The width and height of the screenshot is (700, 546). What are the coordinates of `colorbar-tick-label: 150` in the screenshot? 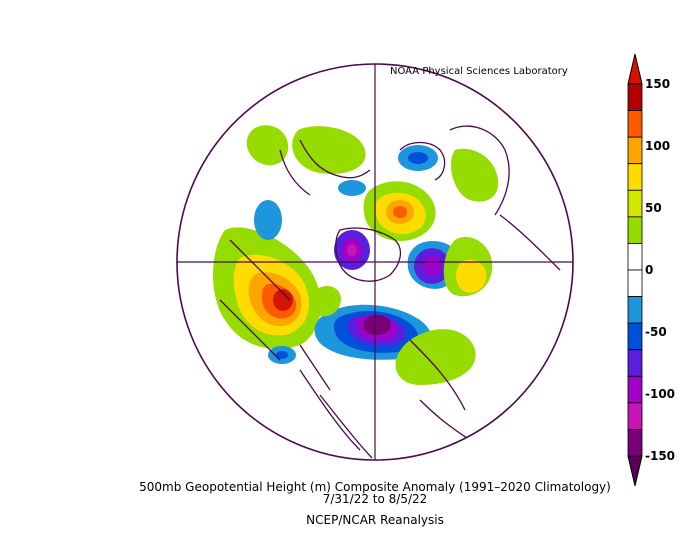 It's located at (658, 84).